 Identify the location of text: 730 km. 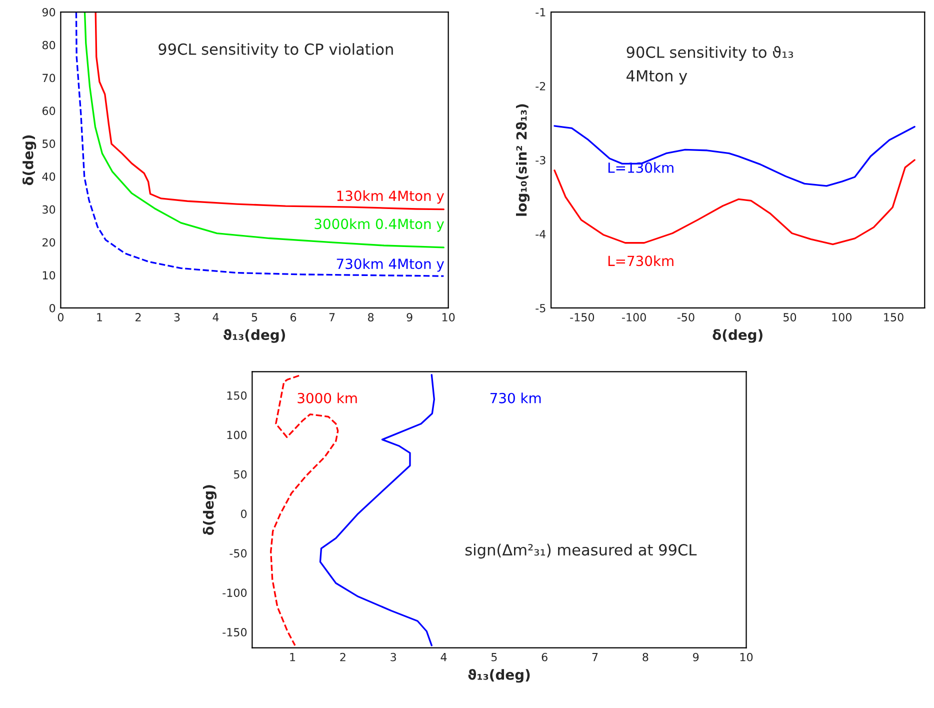
(515, 398).